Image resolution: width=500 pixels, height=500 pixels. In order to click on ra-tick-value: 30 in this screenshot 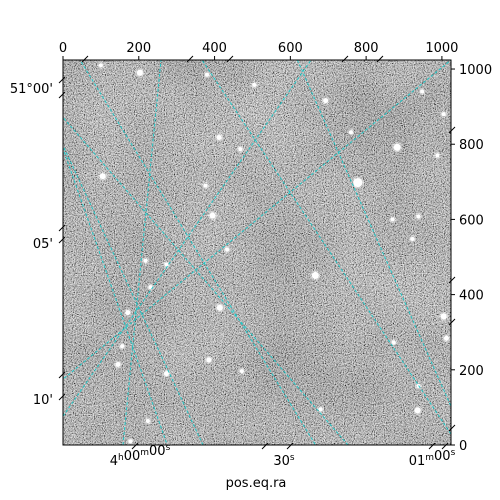, I will do `click(281, 461)`.